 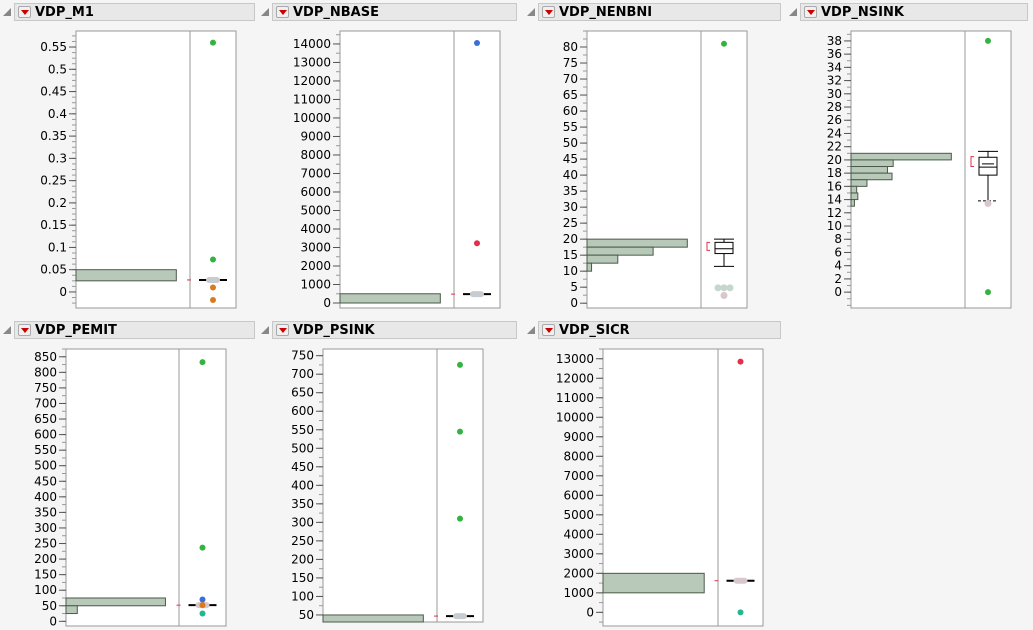 I want to click on distribution-plot: 0 5 10 15 20 25 30 35 40 45 50 55 60 65 70 75 80, so click(x=655, y=170).